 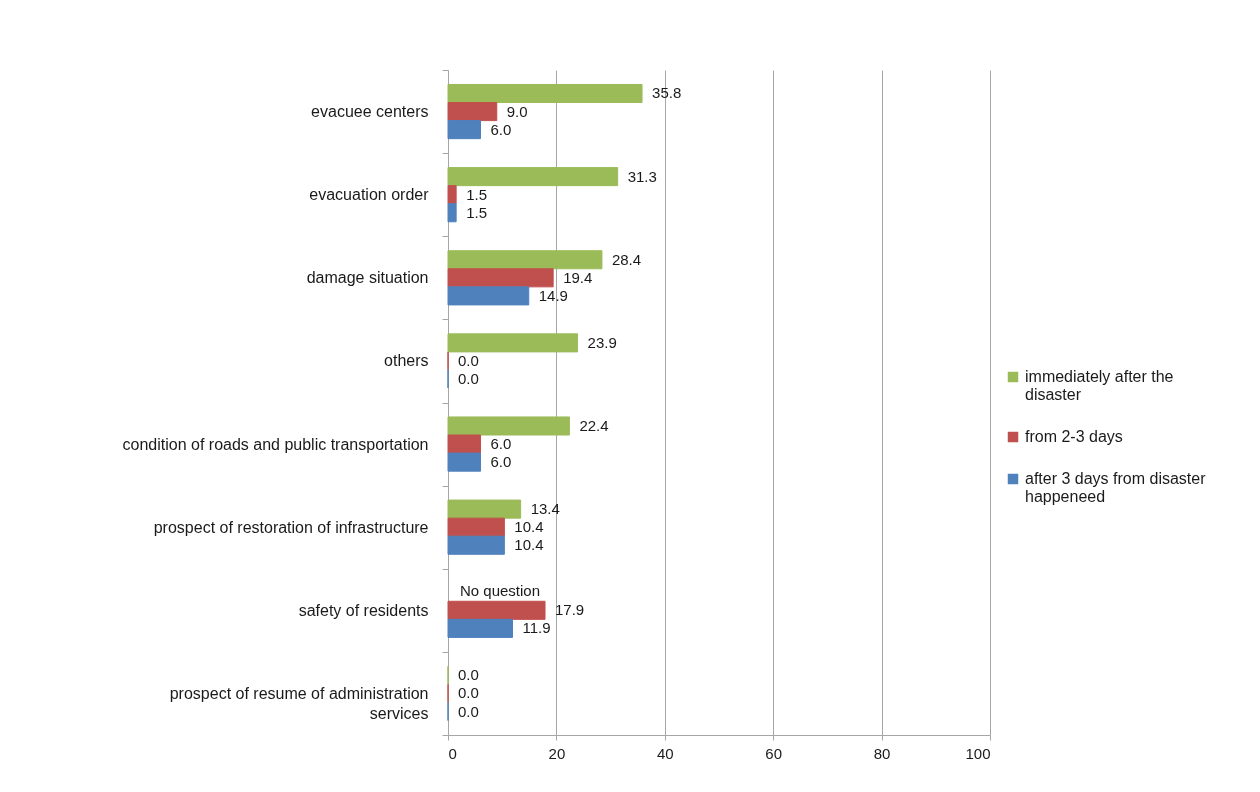 I want to click on data-label: 9.0, so click(x=517, y=111).